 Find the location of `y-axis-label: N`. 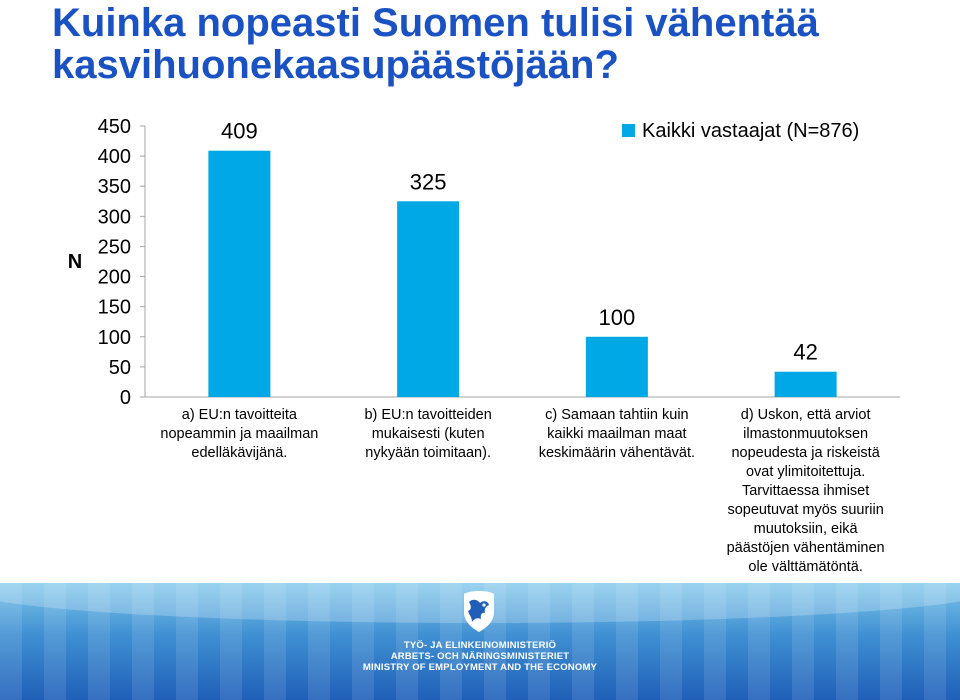

y-axis-label: N is located at coordinates (75, 262).